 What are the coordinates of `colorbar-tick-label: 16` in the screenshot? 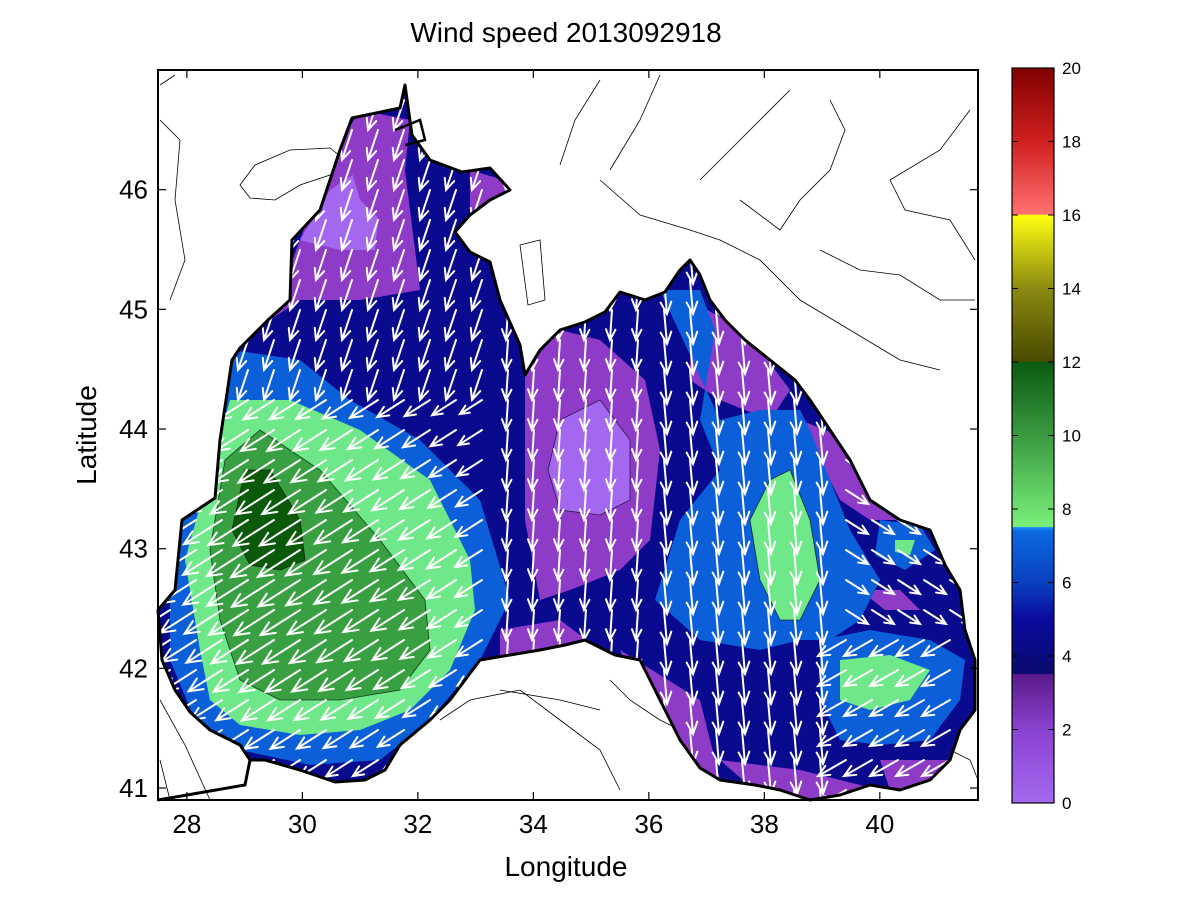 It's located at (1071, 215).